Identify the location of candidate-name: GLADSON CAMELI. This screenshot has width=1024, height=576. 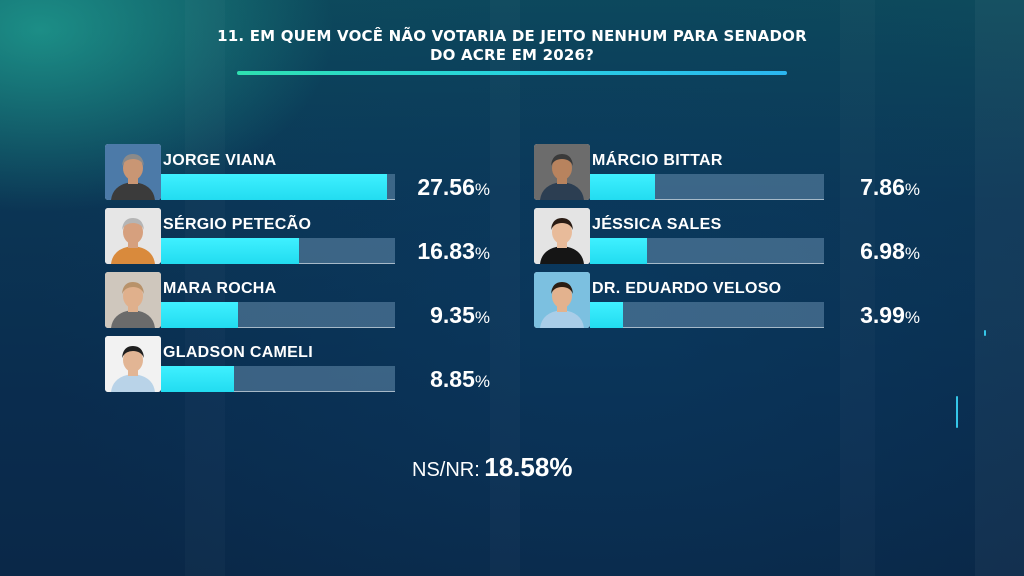
(238, 352).